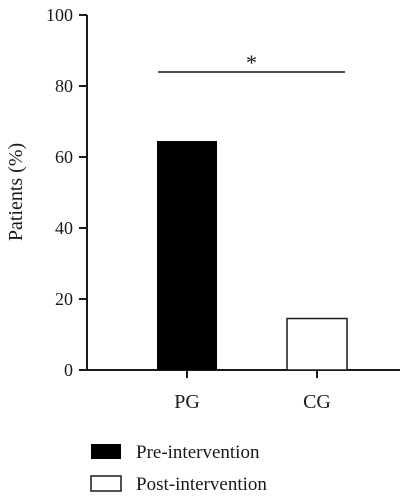 The image size is (416, 500). I want to click on legend: Pre-intervention Post-intervention, so click(178, 468).